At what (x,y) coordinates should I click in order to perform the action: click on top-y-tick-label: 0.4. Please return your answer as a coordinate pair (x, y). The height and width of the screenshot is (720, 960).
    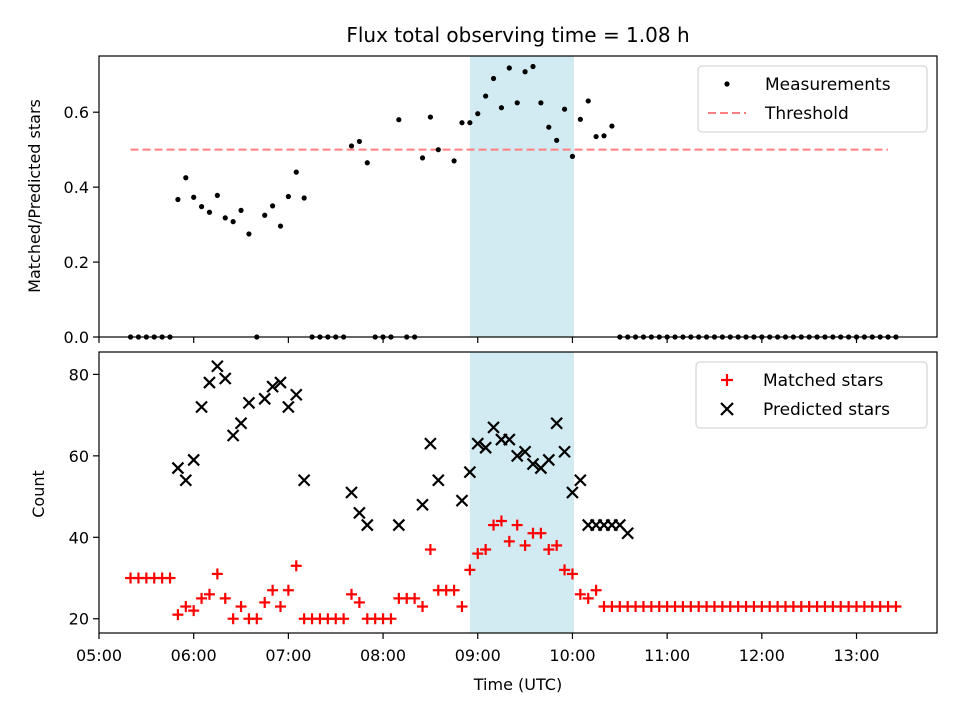
    Looking at the image, I should click on (76, 187).